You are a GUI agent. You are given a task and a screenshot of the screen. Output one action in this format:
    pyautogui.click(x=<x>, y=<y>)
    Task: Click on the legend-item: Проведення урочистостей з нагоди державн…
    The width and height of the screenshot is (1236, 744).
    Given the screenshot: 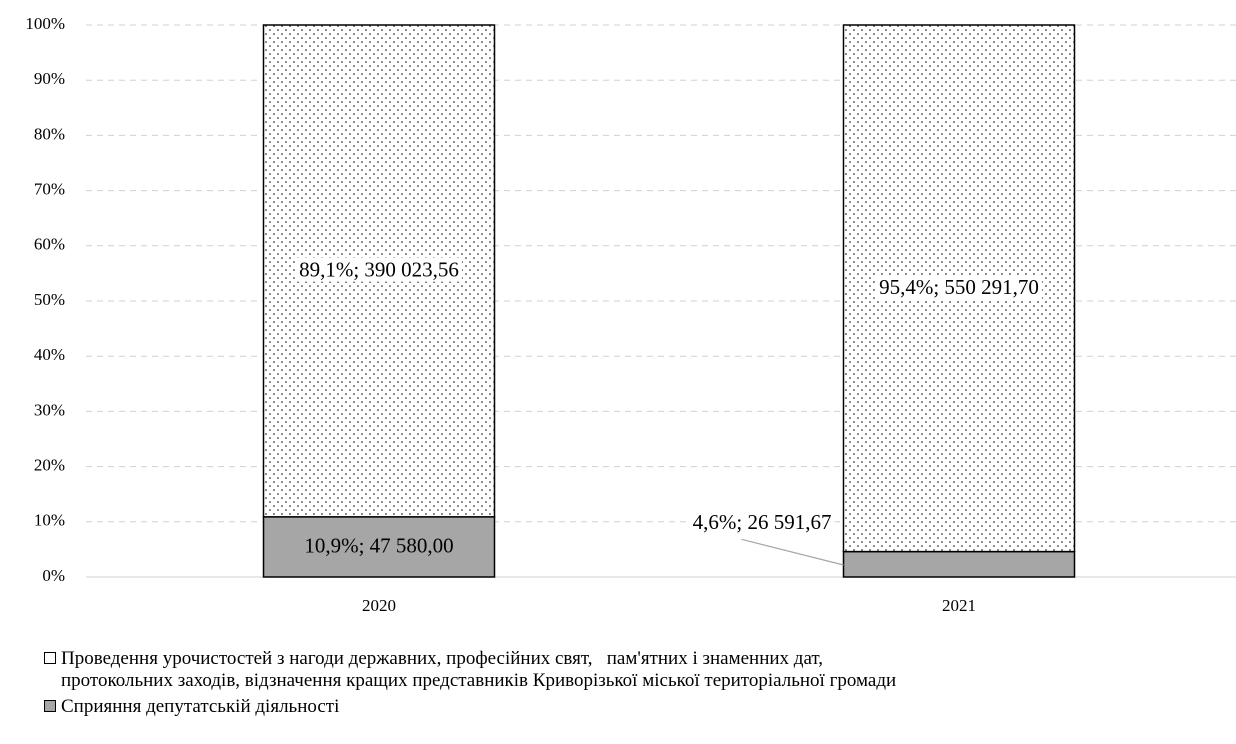 What is the action you would take?
    pyautogui.click(x=640, y=670)
    